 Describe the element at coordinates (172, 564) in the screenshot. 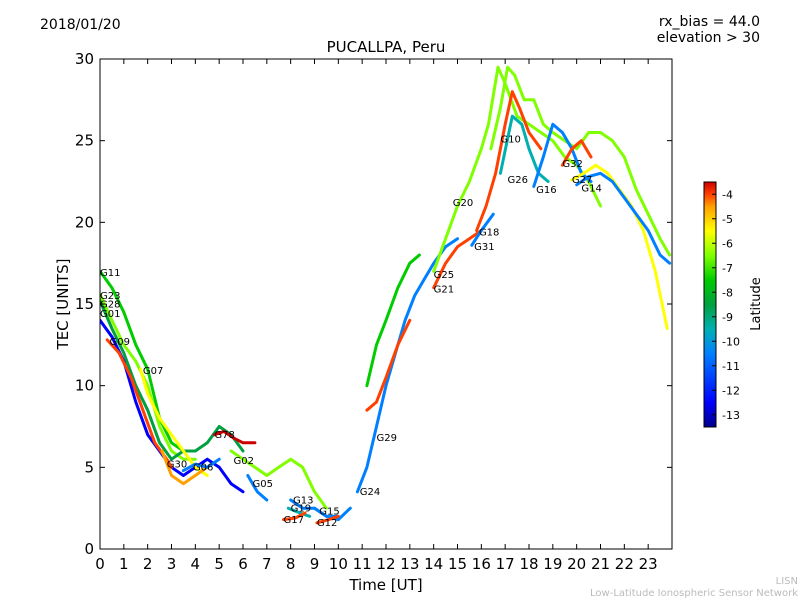

I see `x-tick-label: 3` at that location.